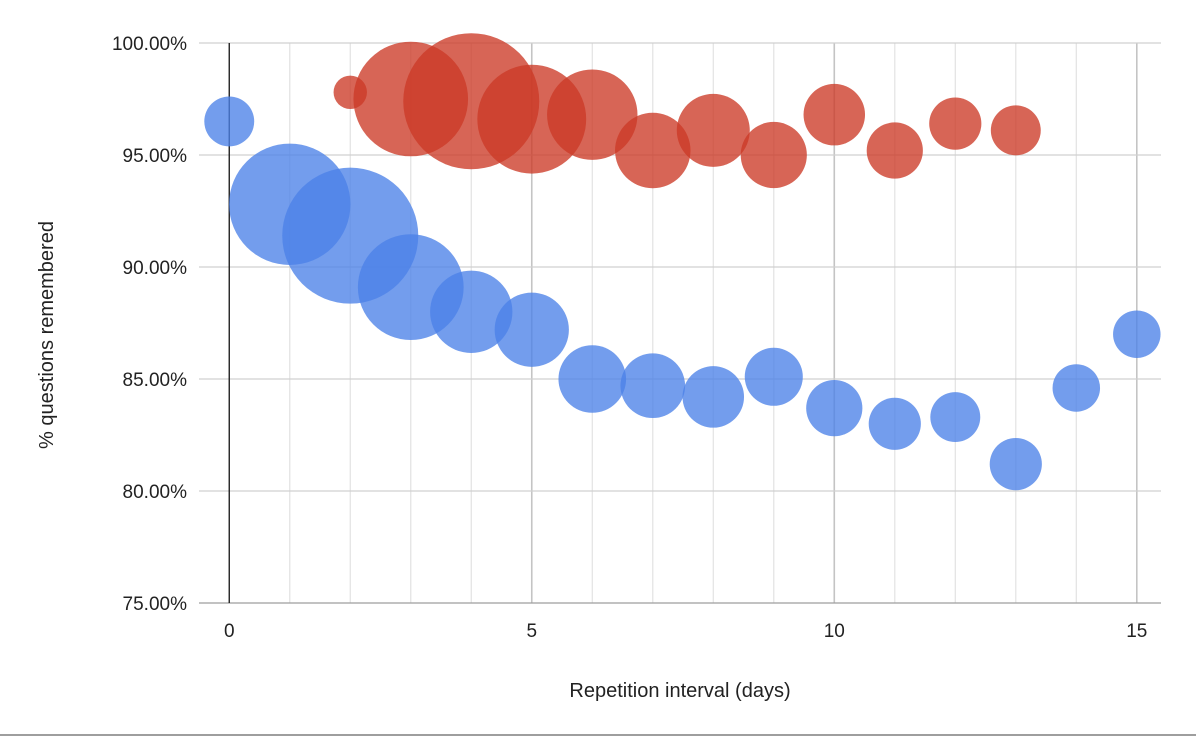 The image size is (1196, 743). Describe the element at coordinates (531, 631) in the screenshot. I see `x-tick-label: 5` at that location.